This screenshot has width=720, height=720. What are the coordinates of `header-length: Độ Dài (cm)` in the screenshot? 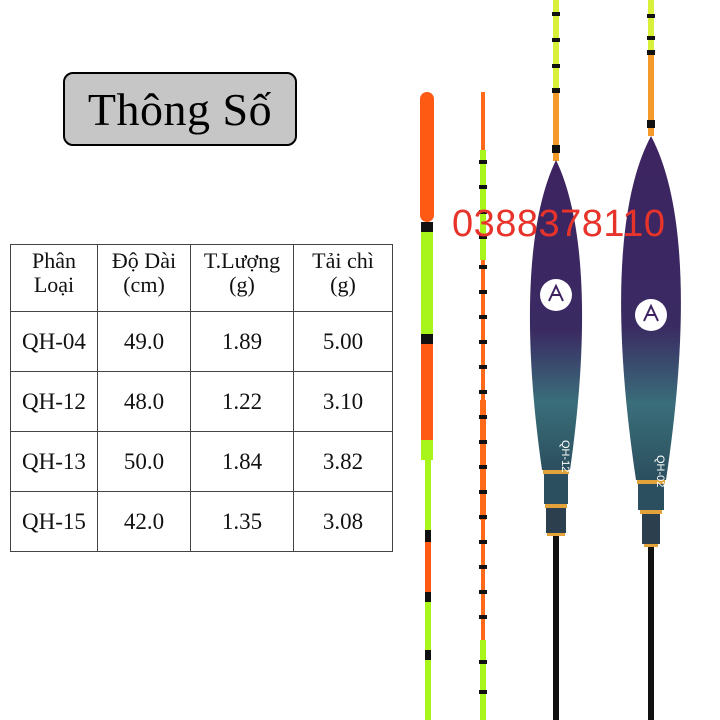 It's located at (144, 278).